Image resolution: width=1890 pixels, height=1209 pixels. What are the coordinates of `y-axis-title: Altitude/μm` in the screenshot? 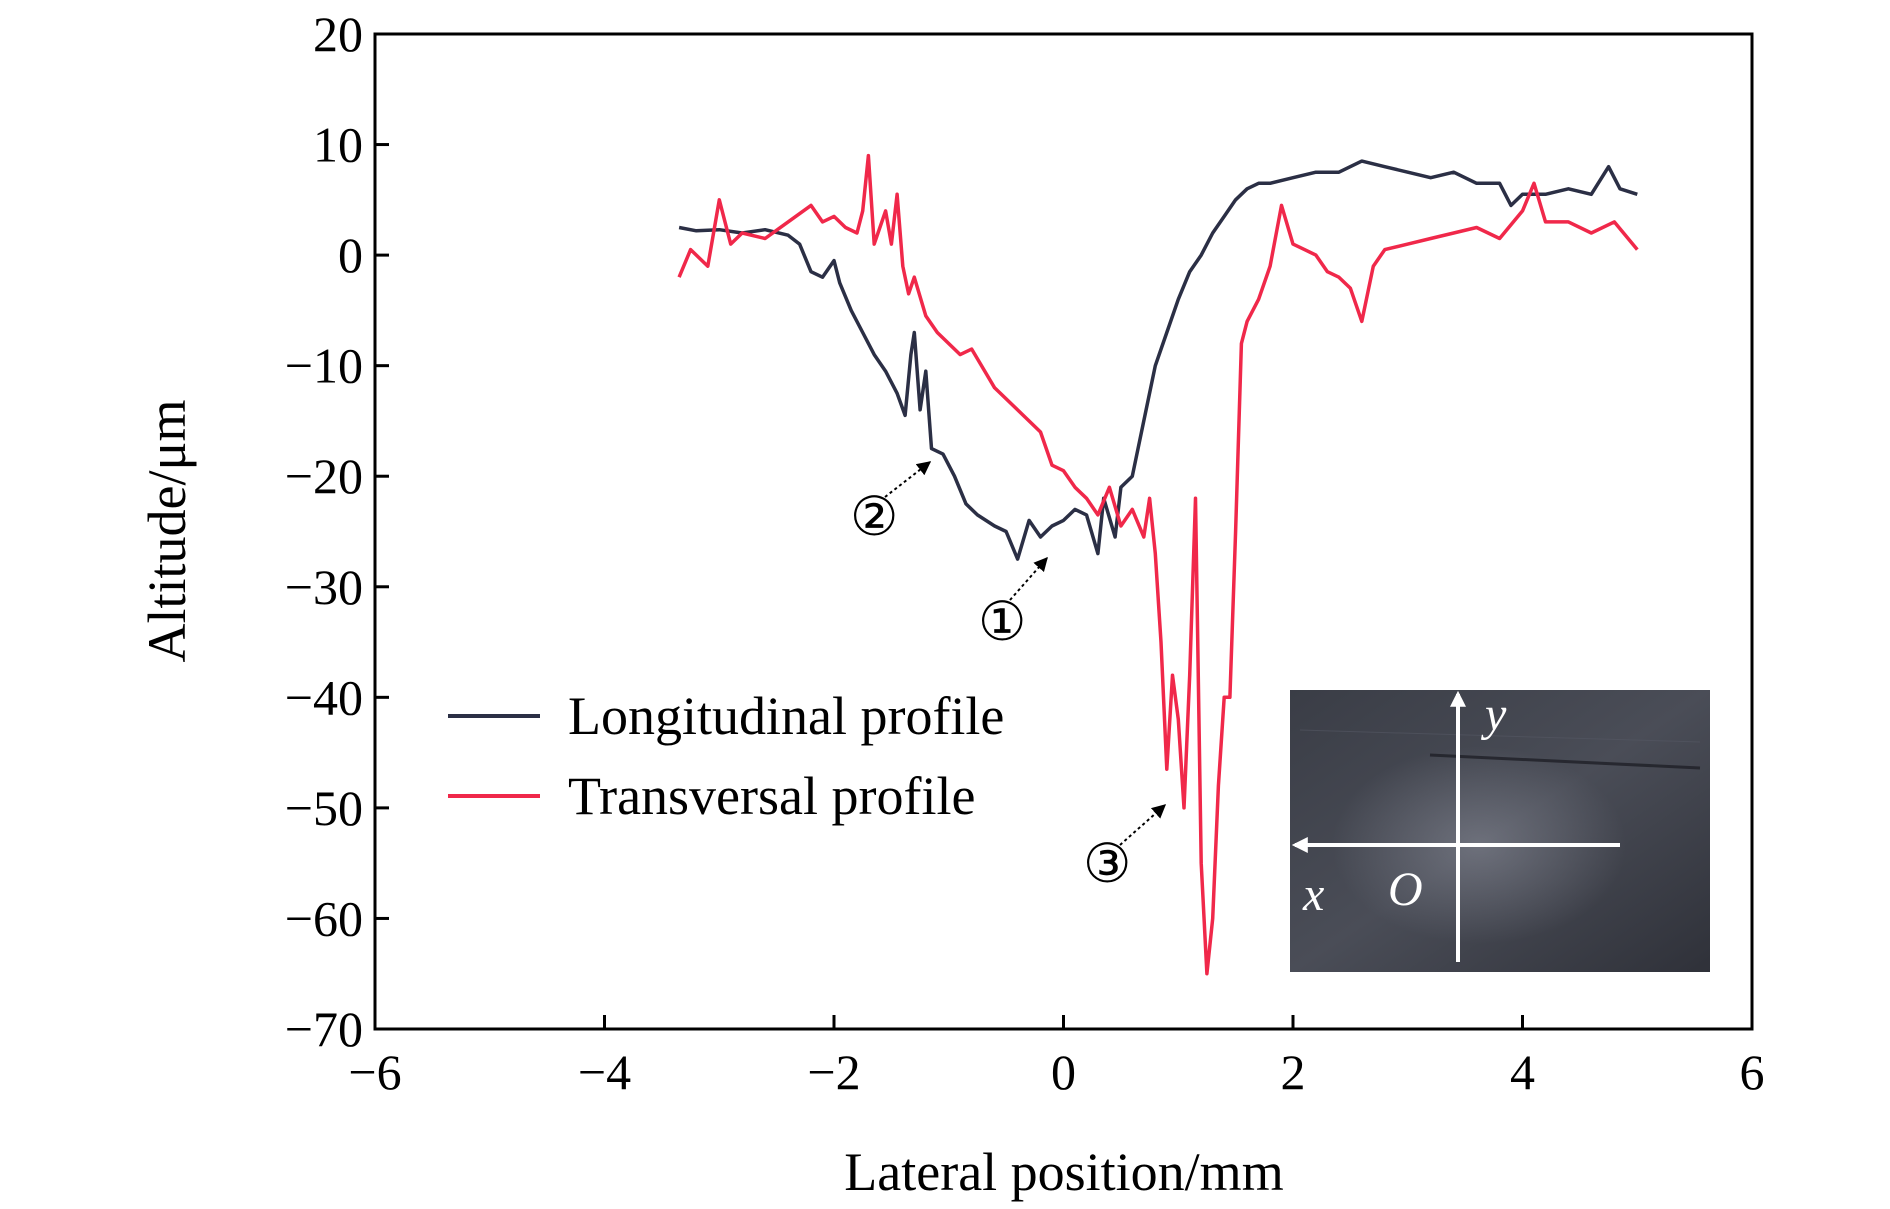 It's located at (167, 531).